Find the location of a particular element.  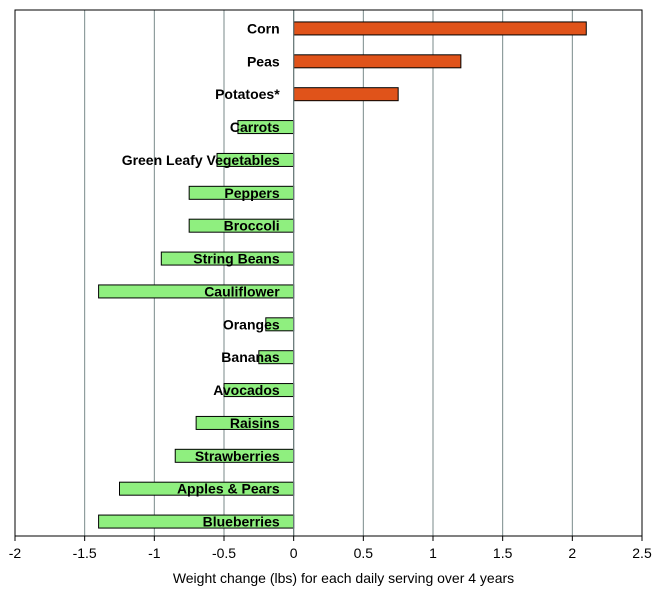

category-label: Corn is located at coordinates (263, 28).